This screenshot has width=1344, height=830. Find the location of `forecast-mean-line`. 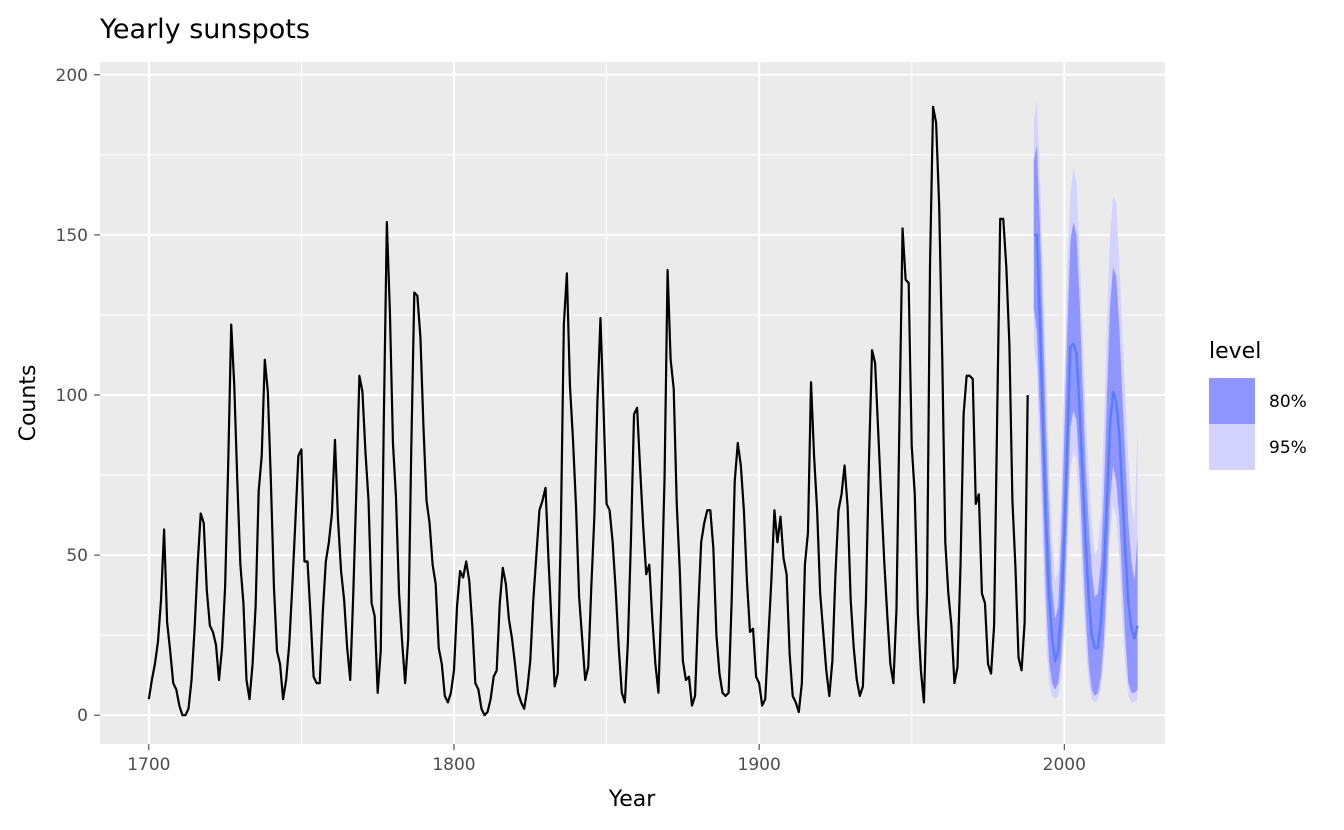

forecast-mean-line is located at coordinates (1086, 447).